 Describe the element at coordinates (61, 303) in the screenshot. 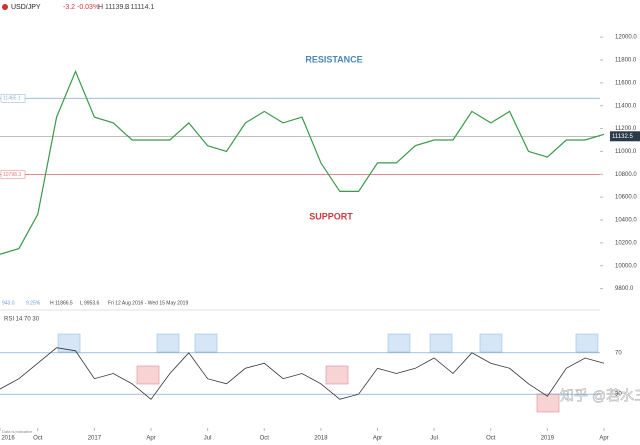

I see `info: H 11866.5` at that location.